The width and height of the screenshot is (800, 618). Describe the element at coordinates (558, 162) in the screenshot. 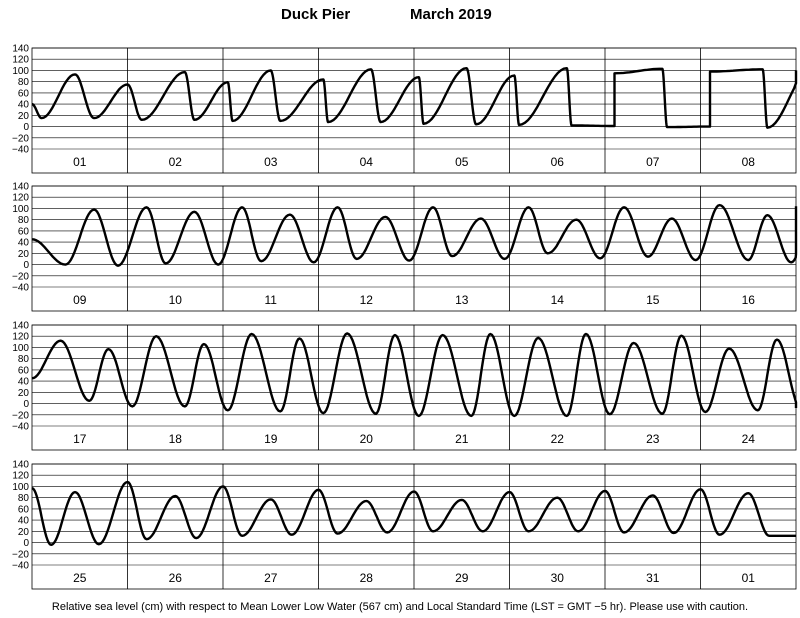

I see `day-label: 06` at that location.